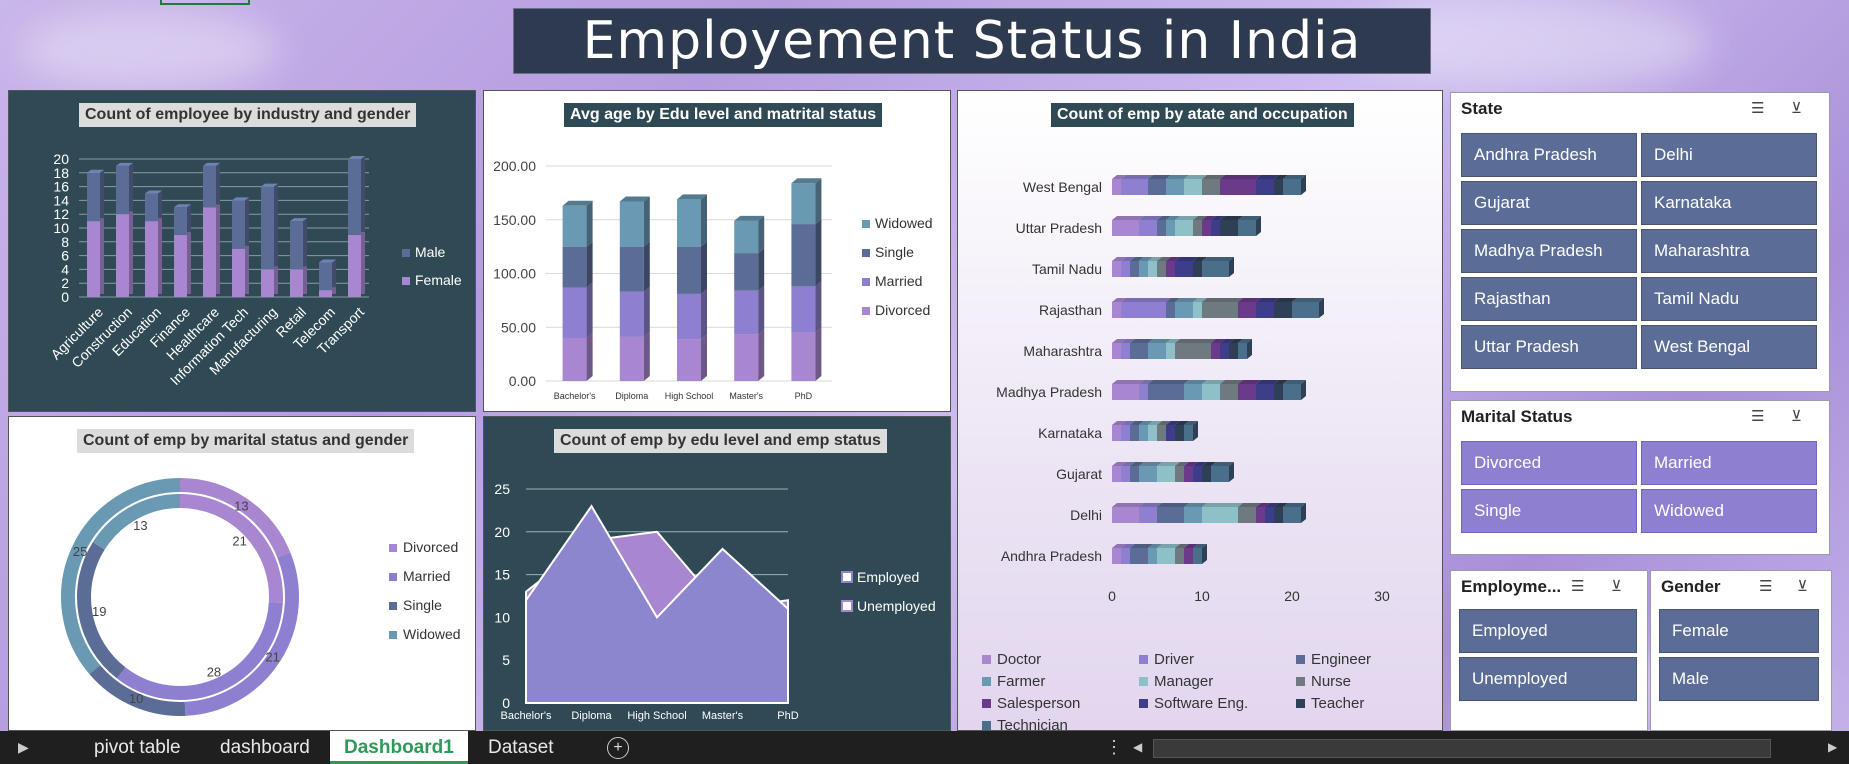  Describe the element at coordinates (1549, 463) in the screenshot. I see `slicer-item-divorced: Divorced` at that location.